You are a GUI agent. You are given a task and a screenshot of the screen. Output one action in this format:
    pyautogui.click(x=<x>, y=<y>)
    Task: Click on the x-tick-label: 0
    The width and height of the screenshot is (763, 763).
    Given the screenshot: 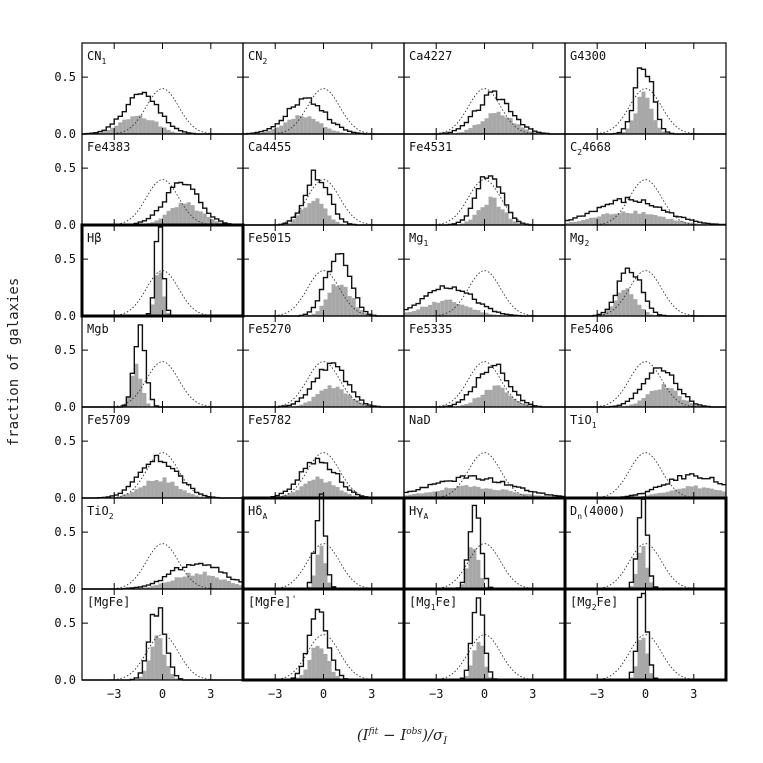 What is the action you would take?
    pyautogui.click(x=323, y=694)
    